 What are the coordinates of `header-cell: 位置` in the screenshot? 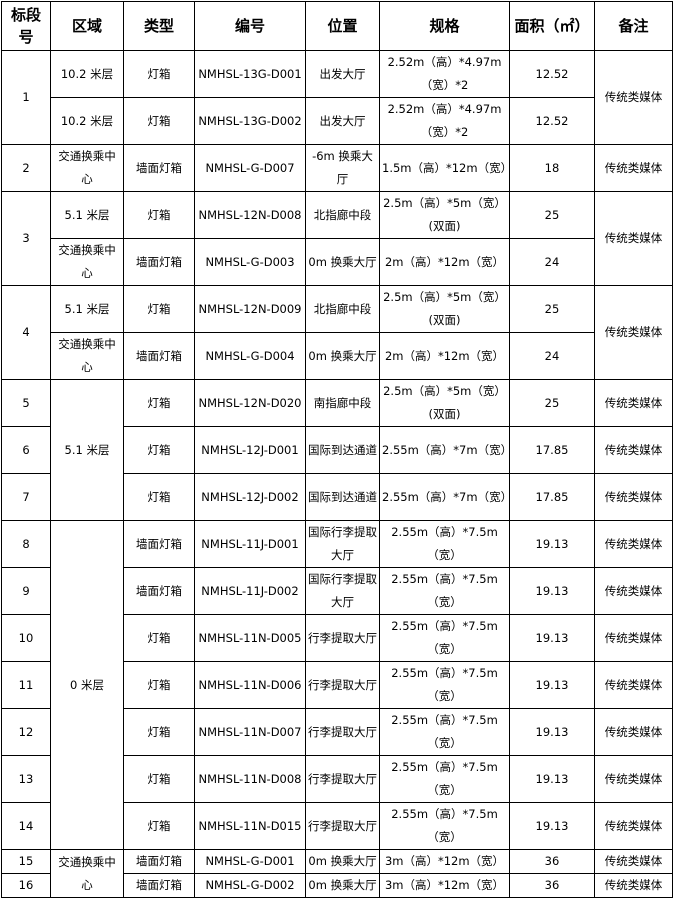 It's located at (342, 26).